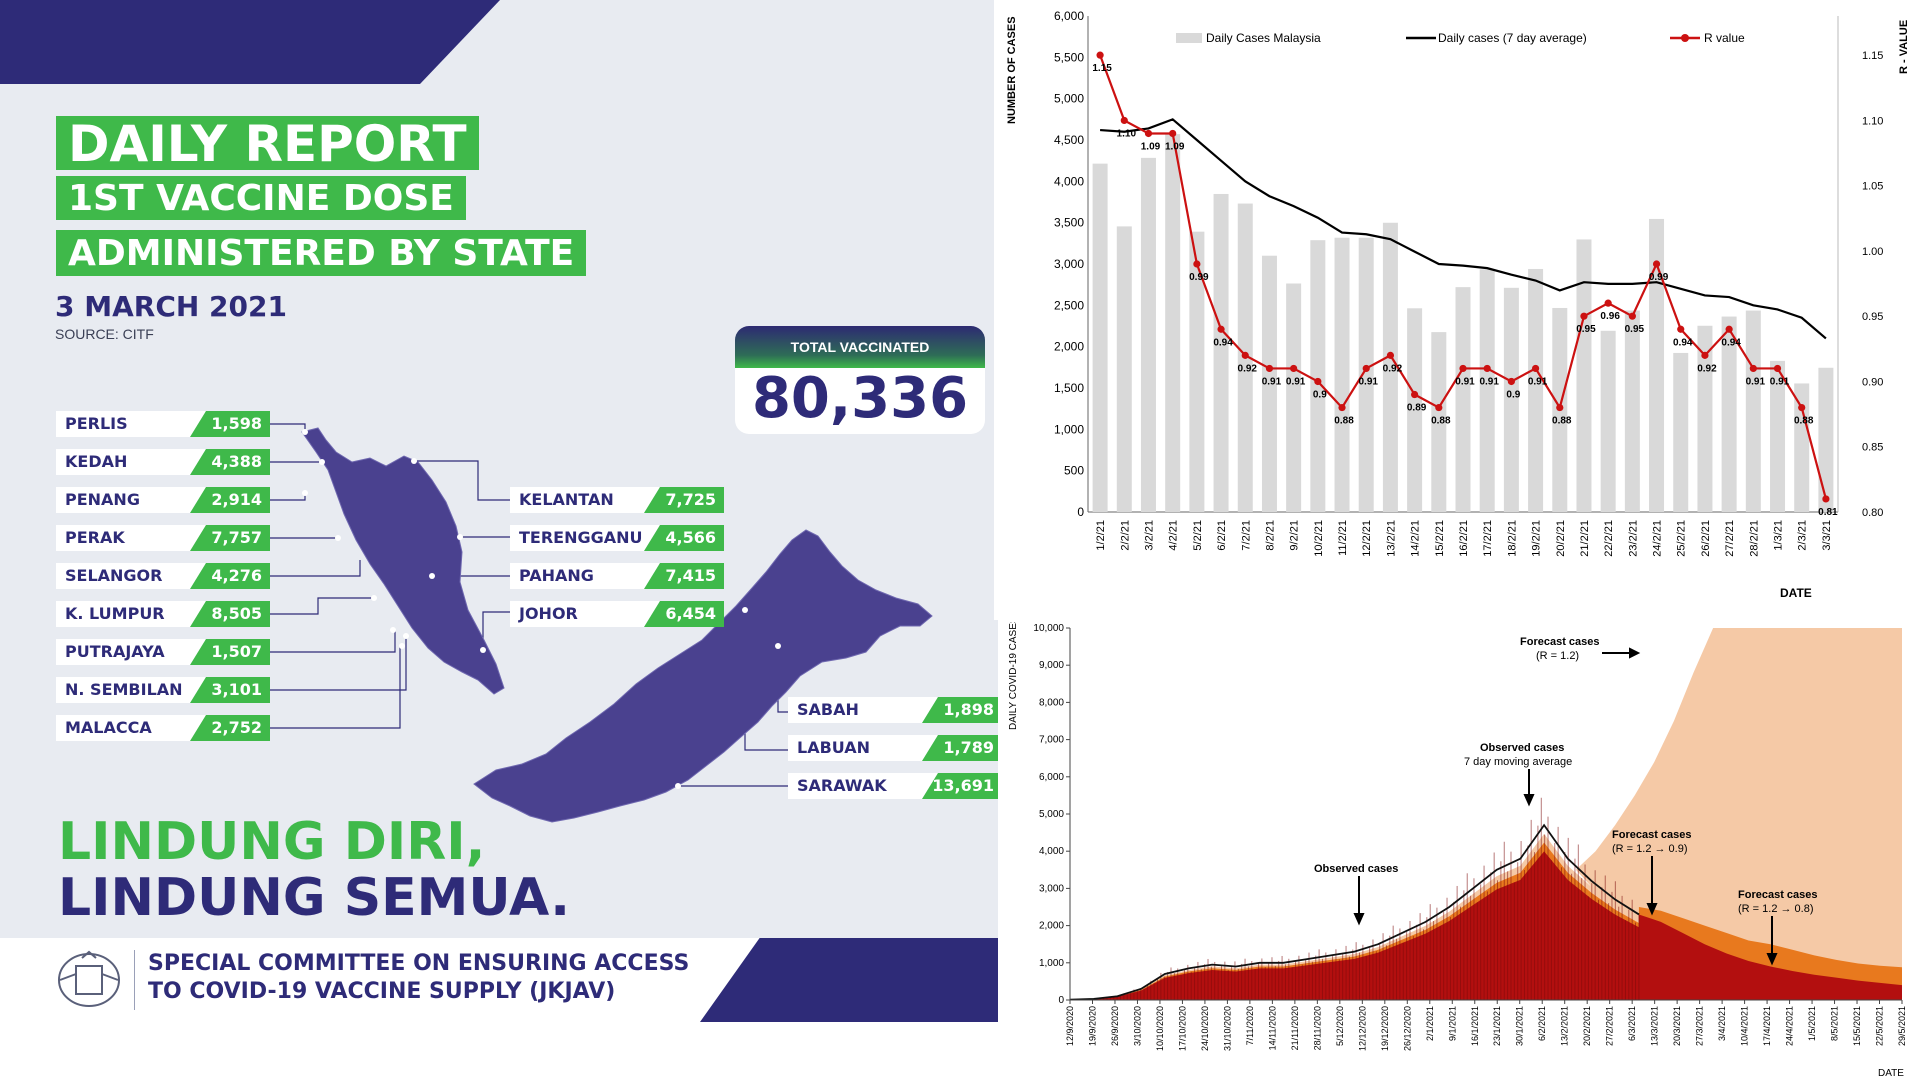  What do you see at coordinates (1340, 1026) in the screenshot?
I see `x-tick-label-2: 5/12/2020` at bounding box center [1340, 1026].